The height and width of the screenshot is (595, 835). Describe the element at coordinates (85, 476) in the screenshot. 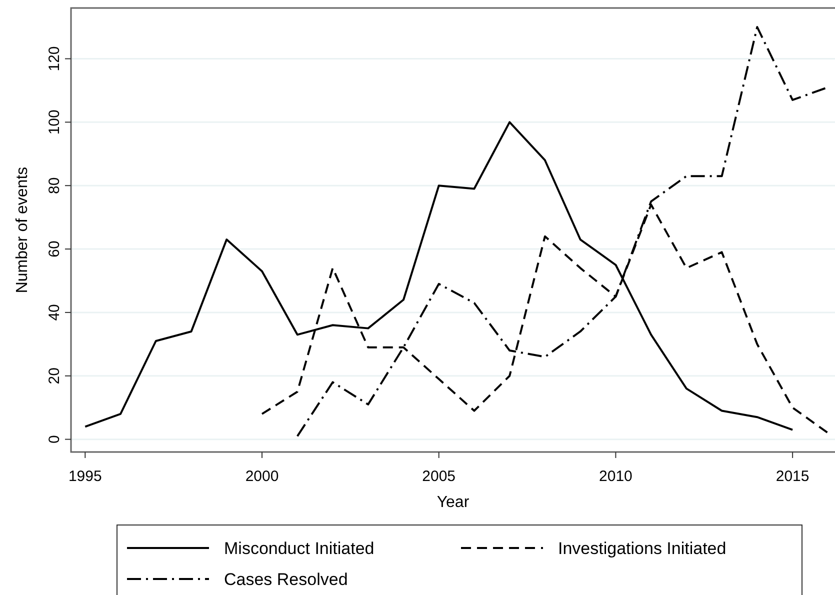

I see `x-tick-label: 1995` at that location.